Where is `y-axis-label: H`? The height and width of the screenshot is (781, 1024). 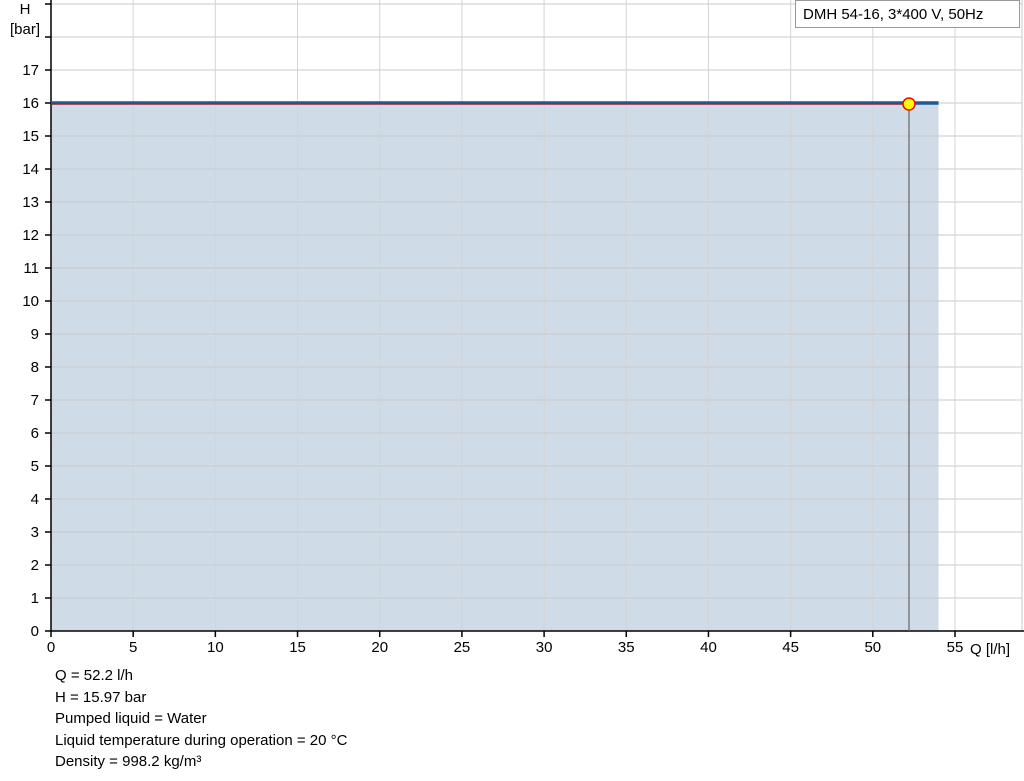 y-axis-label: H is located at coordinates (25, 9).